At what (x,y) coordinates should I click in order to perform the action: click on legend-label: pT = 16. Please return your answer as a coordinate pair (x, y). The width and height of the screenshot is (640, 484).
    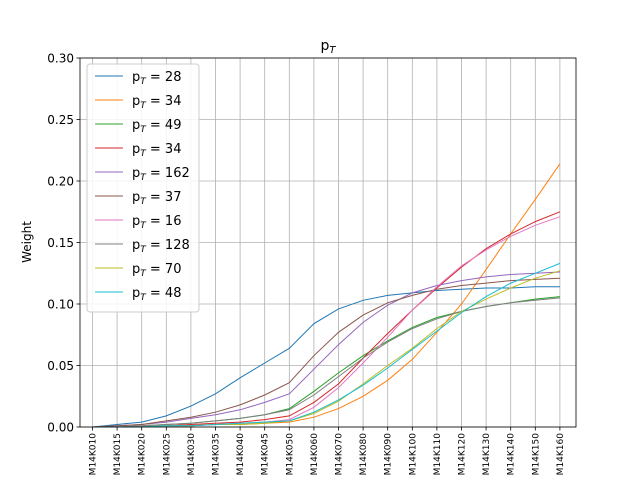
    Looking at the image, I should click on (156, 222).